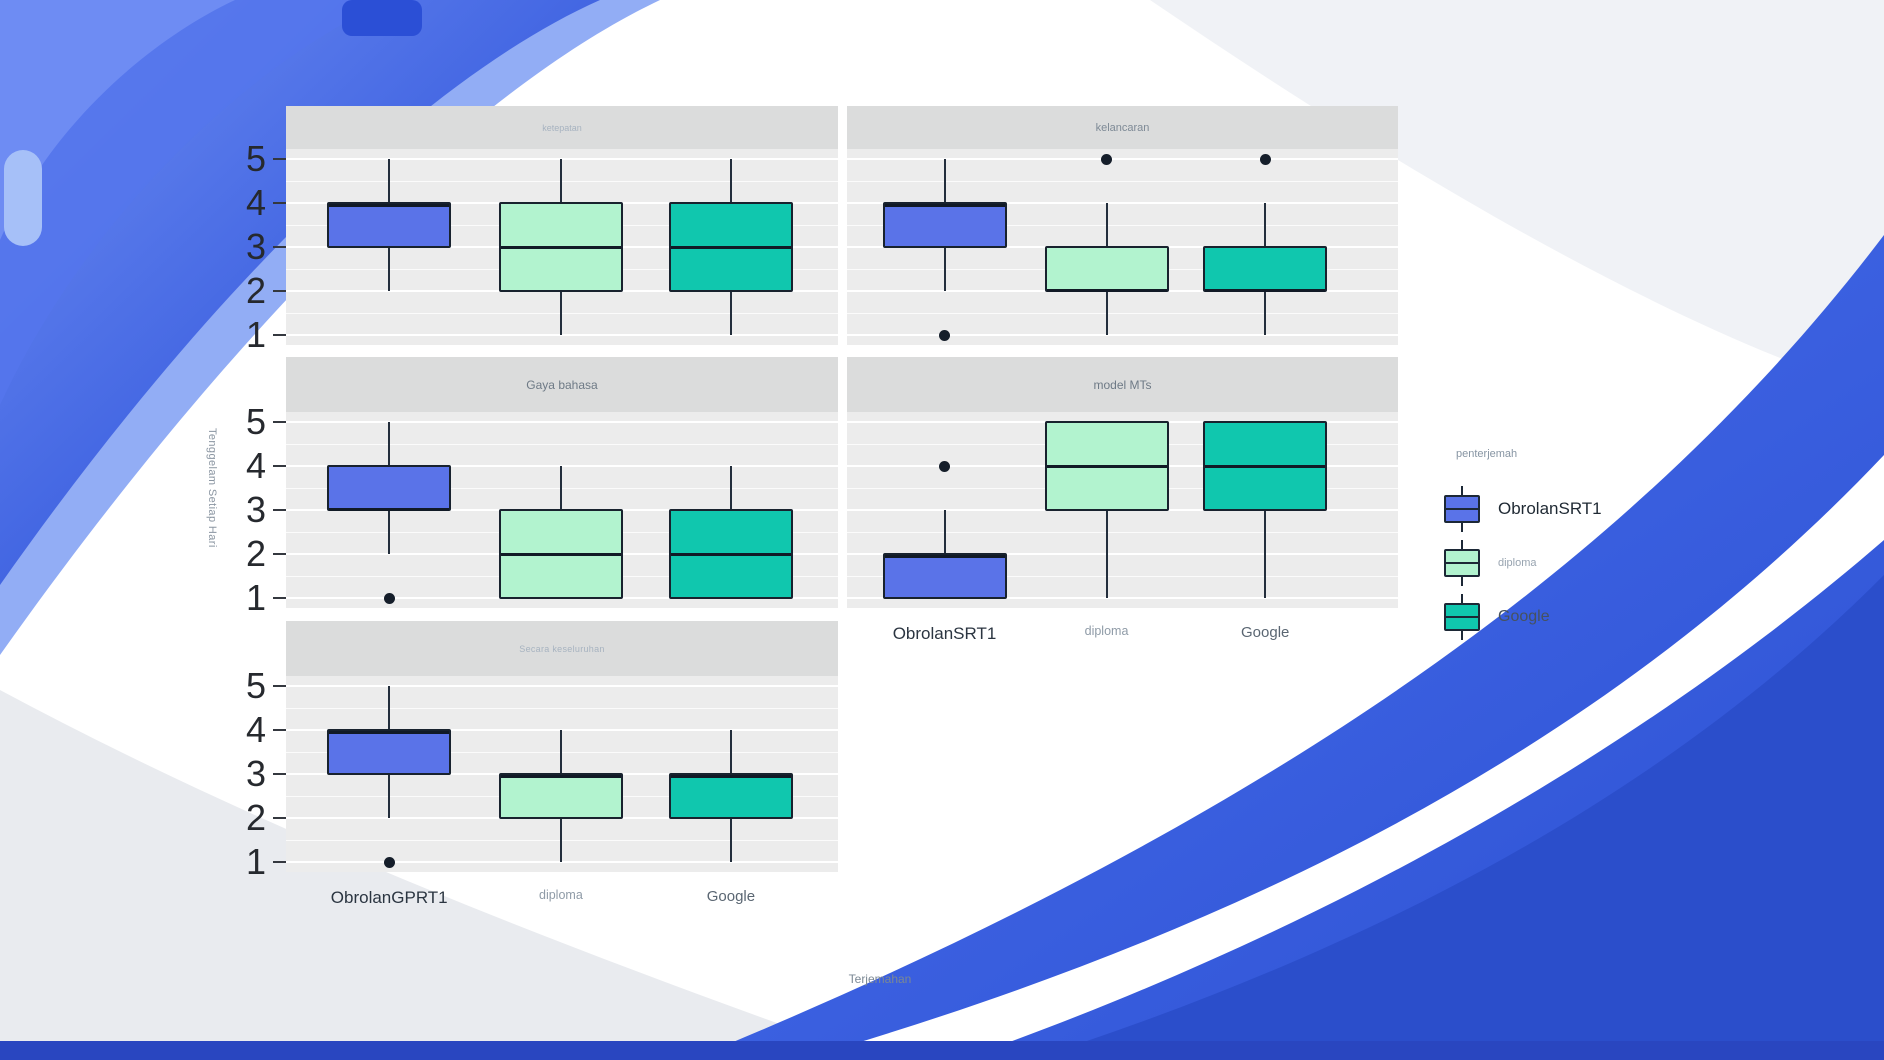 The width and height of the screenshot is (1884, 1060). I want to click on legend-item-label: diploma, so click(1517, 563).